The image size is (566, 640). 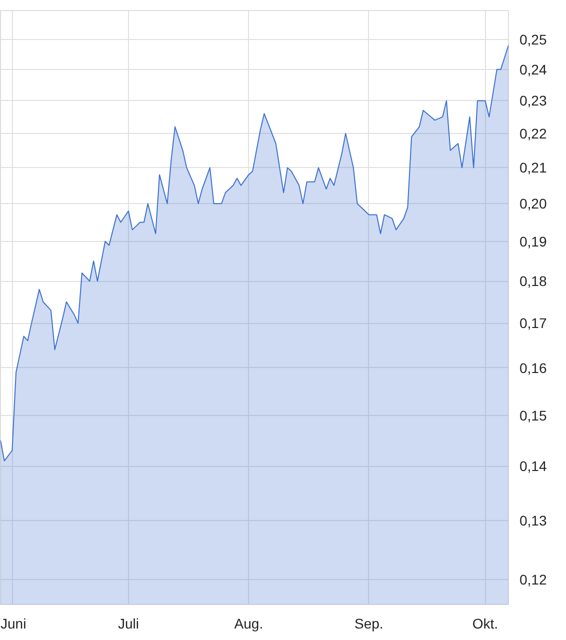 I want to click on y-tick-label: 0,19, so click(x=533, y=241).